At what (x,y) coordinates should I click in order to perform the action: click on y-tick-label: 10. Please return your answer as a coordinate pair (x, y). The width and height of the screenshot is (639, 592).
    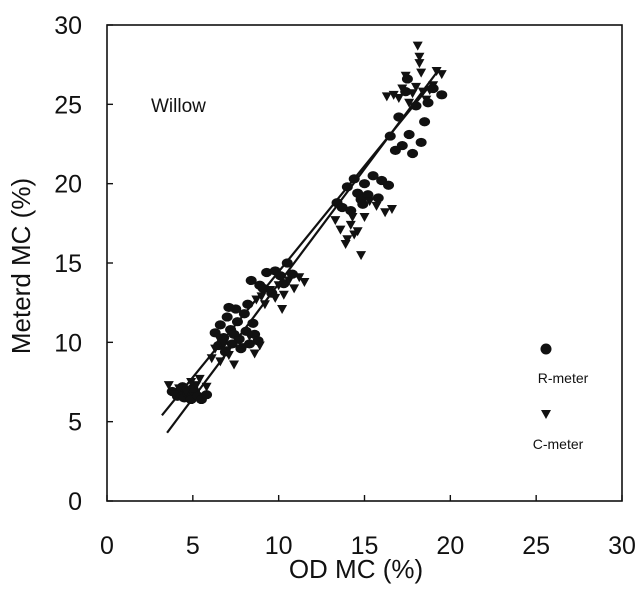
    Looking at the image, I should click on (68, 343).